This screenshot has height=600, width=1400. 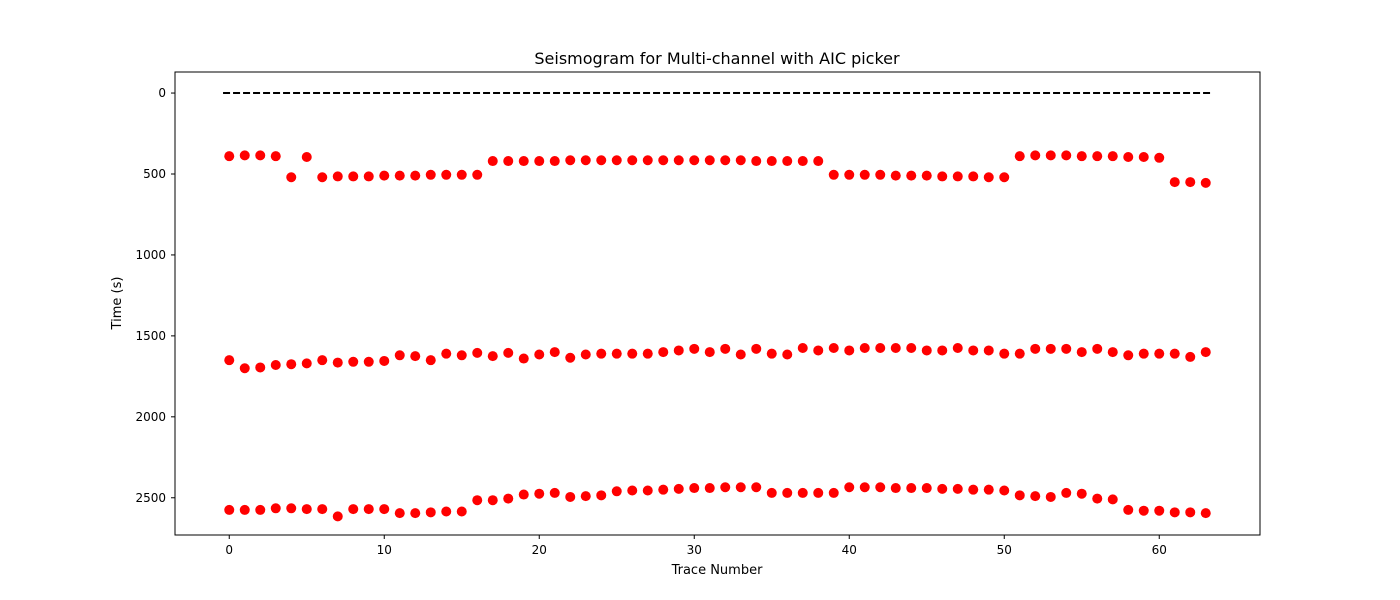 What do you see at coordinates (229, 550) in the screenshot?
I see `x-tick-label: 0` at bounding box center [229, 550].